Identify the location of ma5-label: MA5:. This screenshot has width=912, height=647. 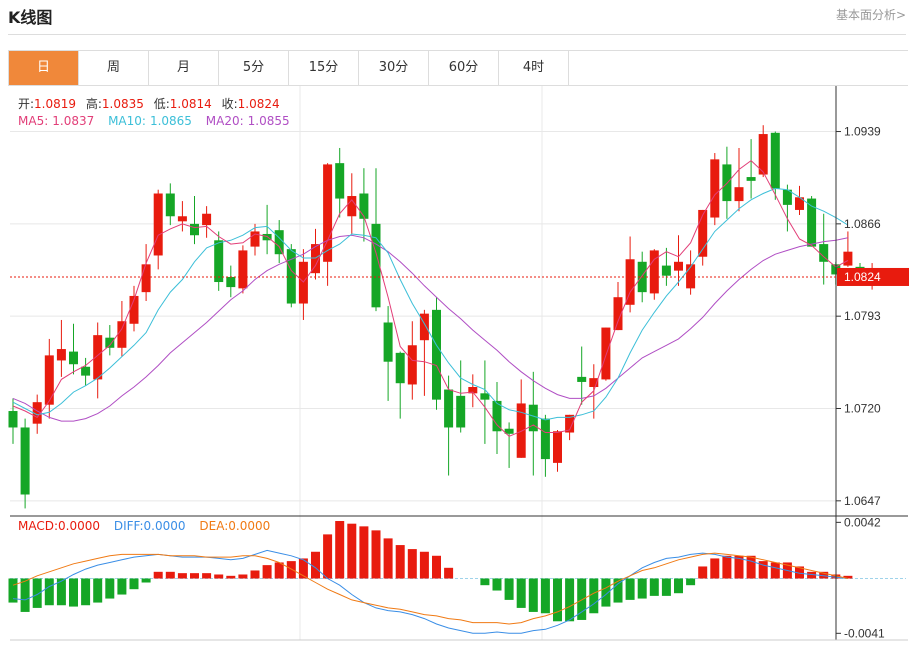
(33, 121).